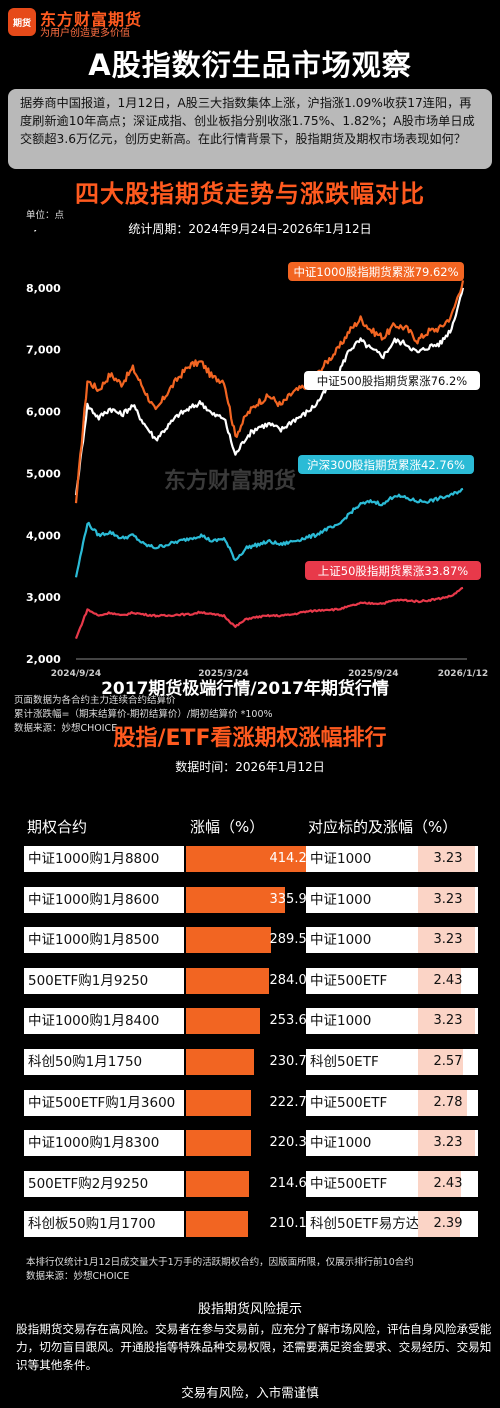  Describe the element at coordinates (250, 229) in the screenshot. I see `chart-period: 统计周期：2024年9月24日-2026年1月12日` at that location.